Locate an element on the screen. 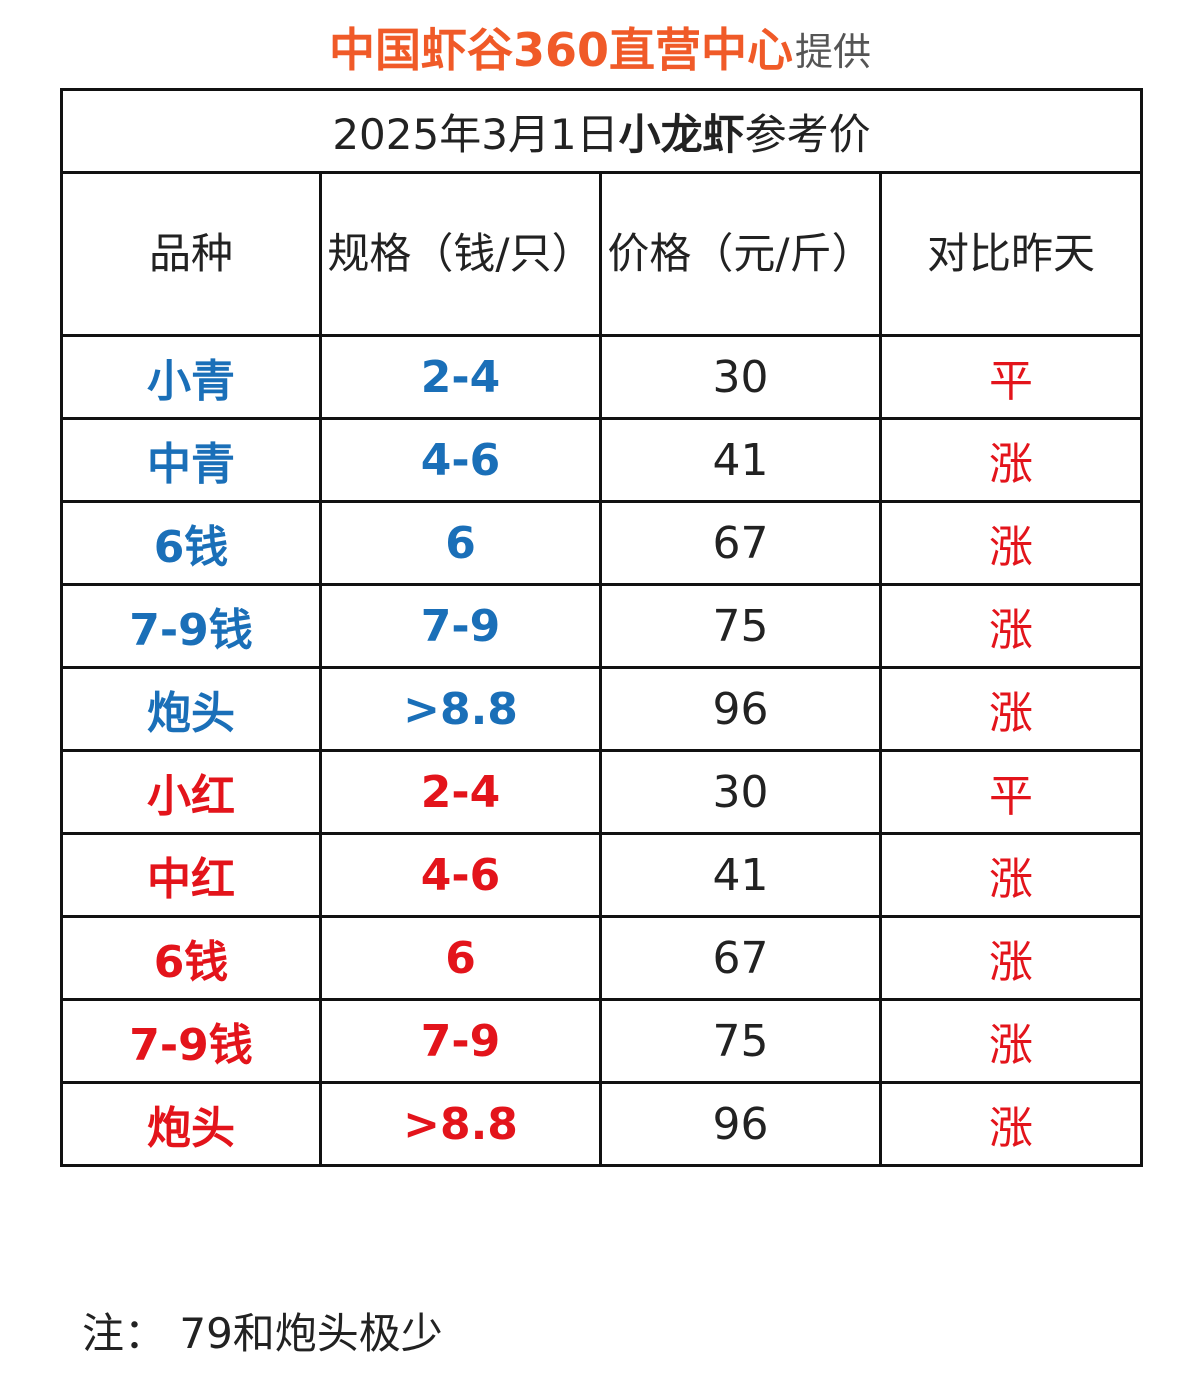  variety-cell: 中红 is located at coordinates (191, 875).